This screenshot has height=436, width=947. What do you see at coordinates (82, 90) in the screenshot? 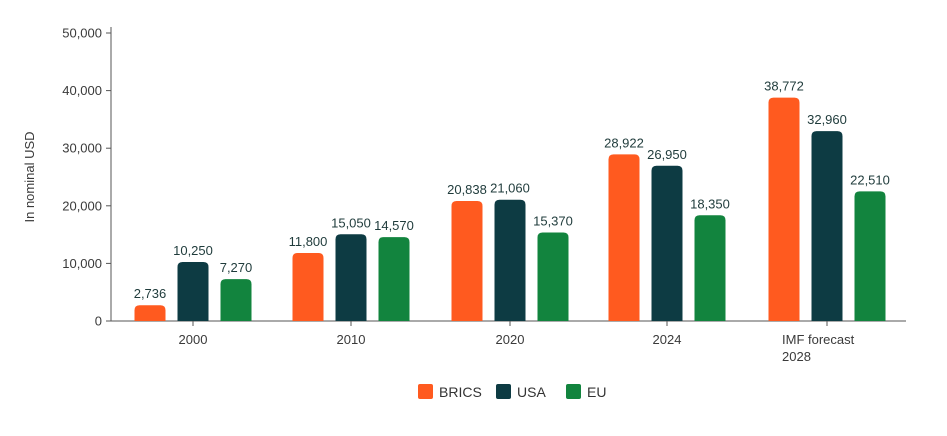
I see `y-tick-label: 40,000` at bounding box center [82, 90].